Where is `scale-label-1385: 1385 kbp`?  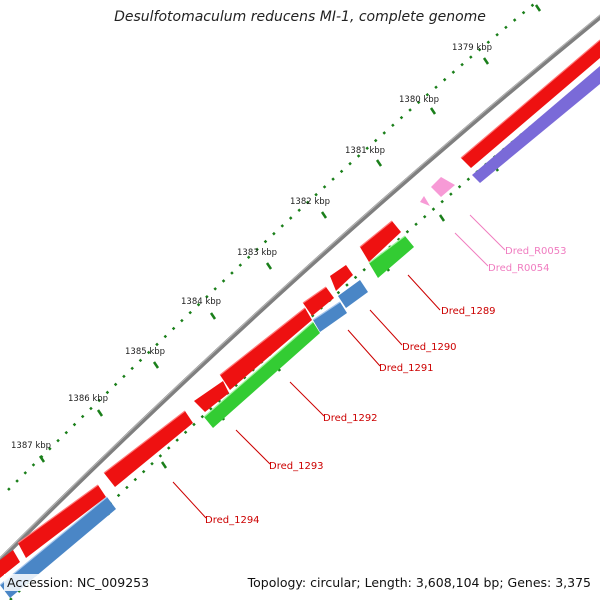
scale-label-1385: 1385 kbp is located at coordinates (145, 352).